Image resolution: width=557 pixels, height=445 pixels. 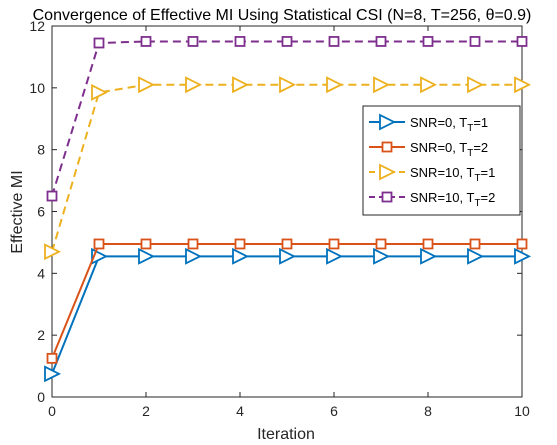 What do you see at coordinates (240, 411) in the screenshot?
I see `x-tick-label: 4` at bounding box center [240, 411].